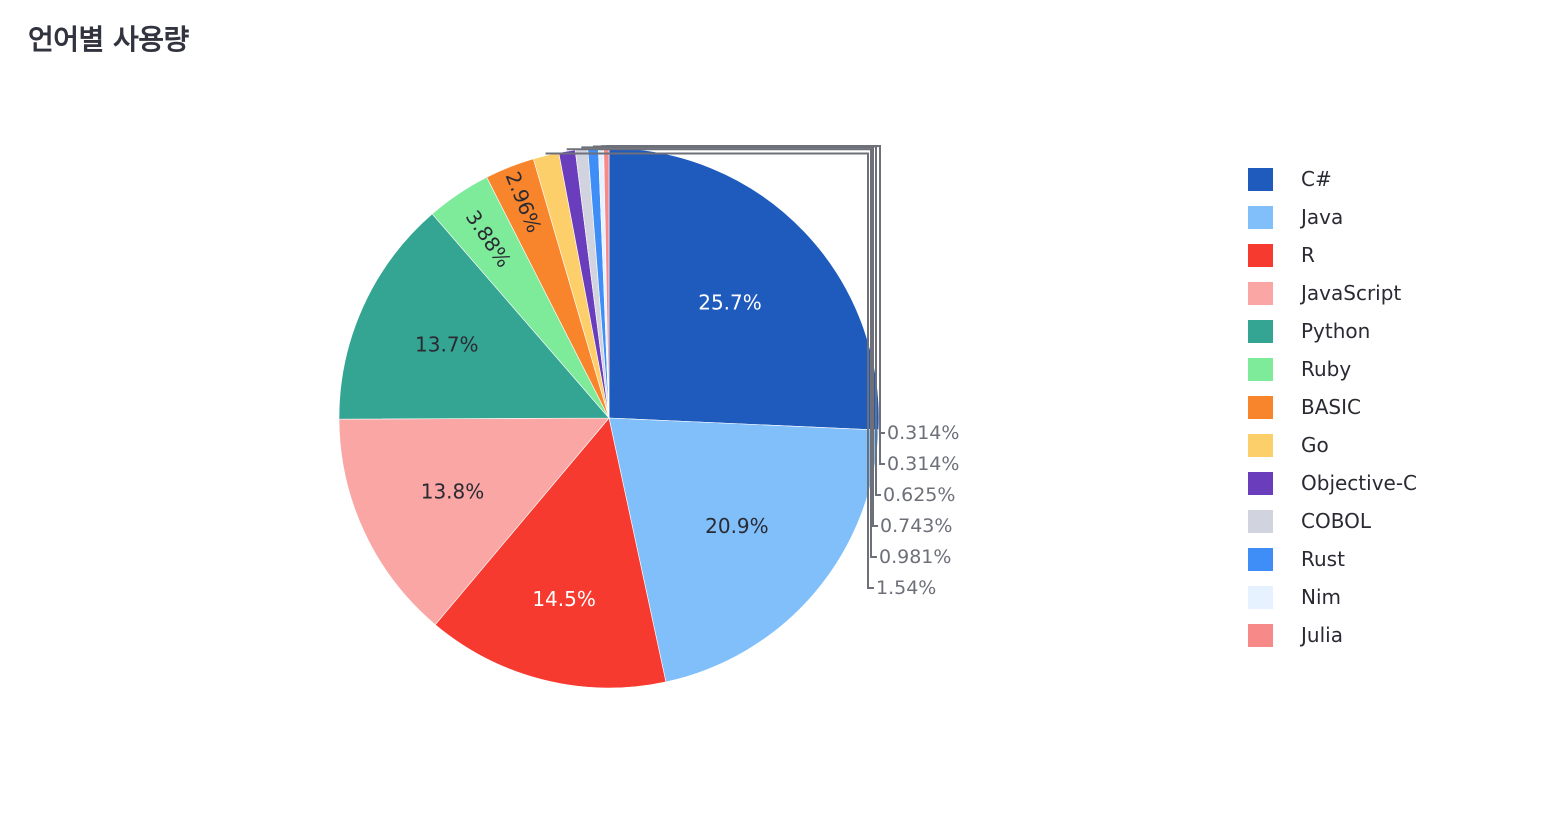  Describe the element at coordinates (474, 521) in the screenshot. I see `pie-slice-javascript` at that location.